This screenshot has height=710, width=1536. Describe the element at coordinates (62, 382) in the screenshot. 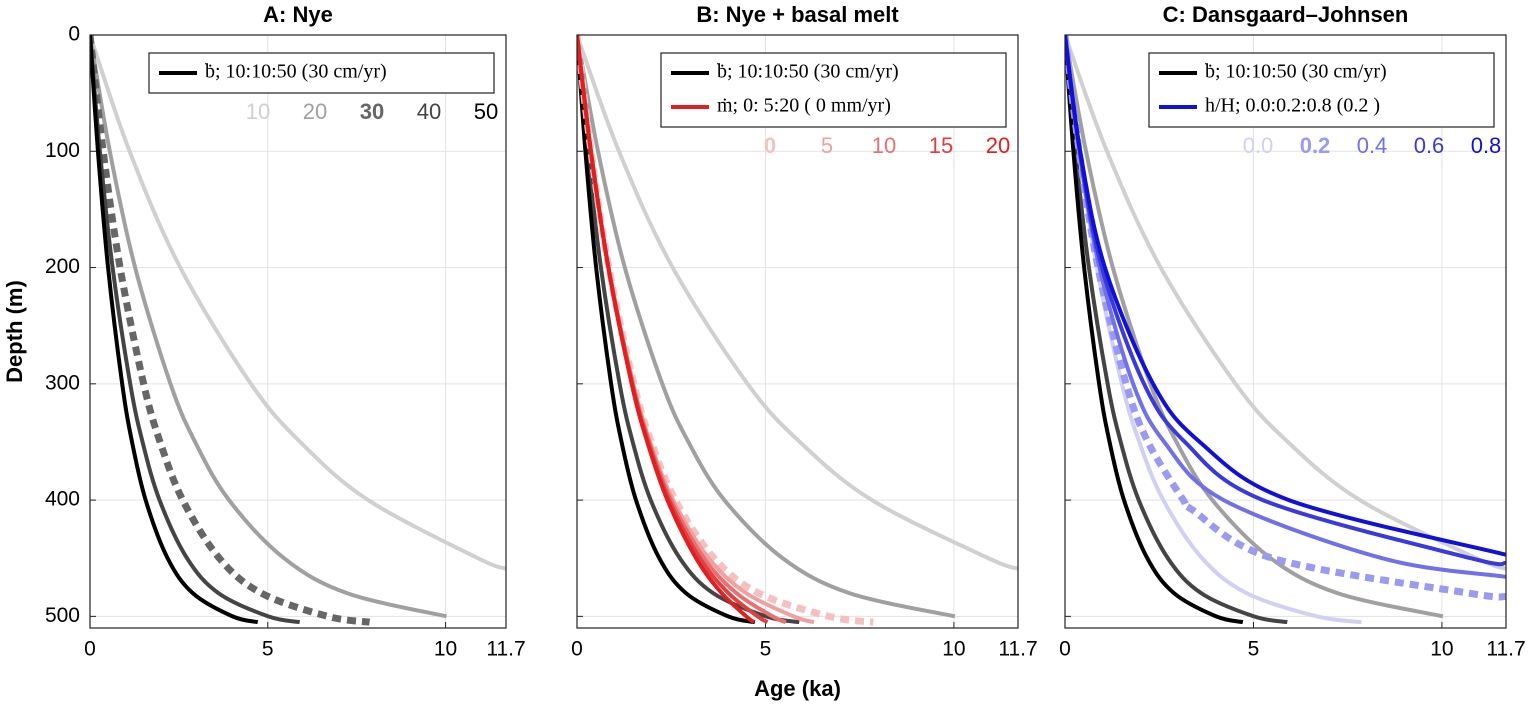

I see `y-tick-label: 300` at that location.